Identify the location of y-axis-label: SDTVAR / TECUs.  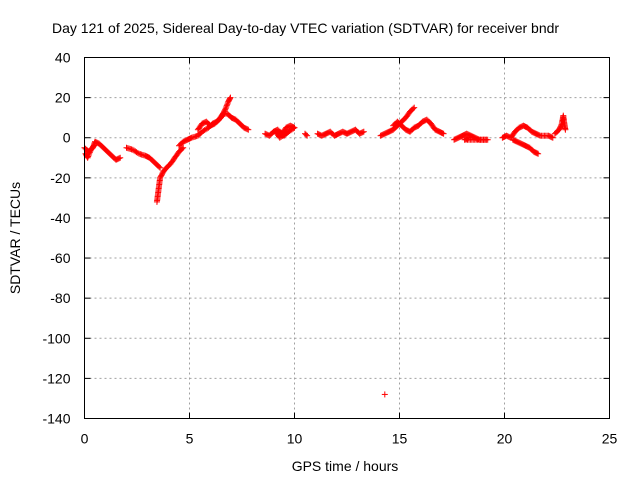
(15, 238).